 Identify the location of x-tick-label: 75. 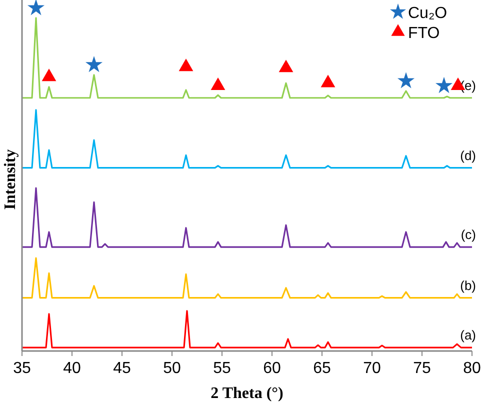
(422, 368).